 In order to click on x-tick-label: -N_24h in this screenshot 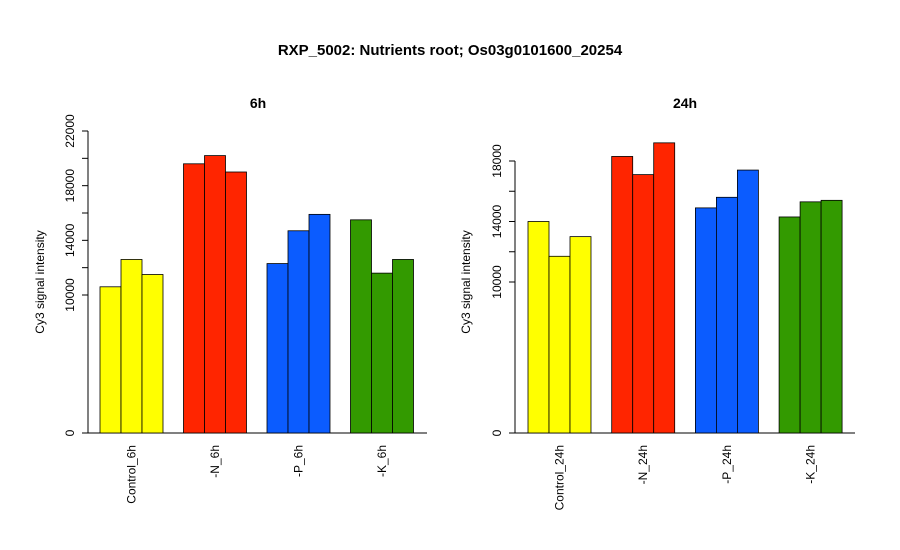, I will do `click(643, 464)`.